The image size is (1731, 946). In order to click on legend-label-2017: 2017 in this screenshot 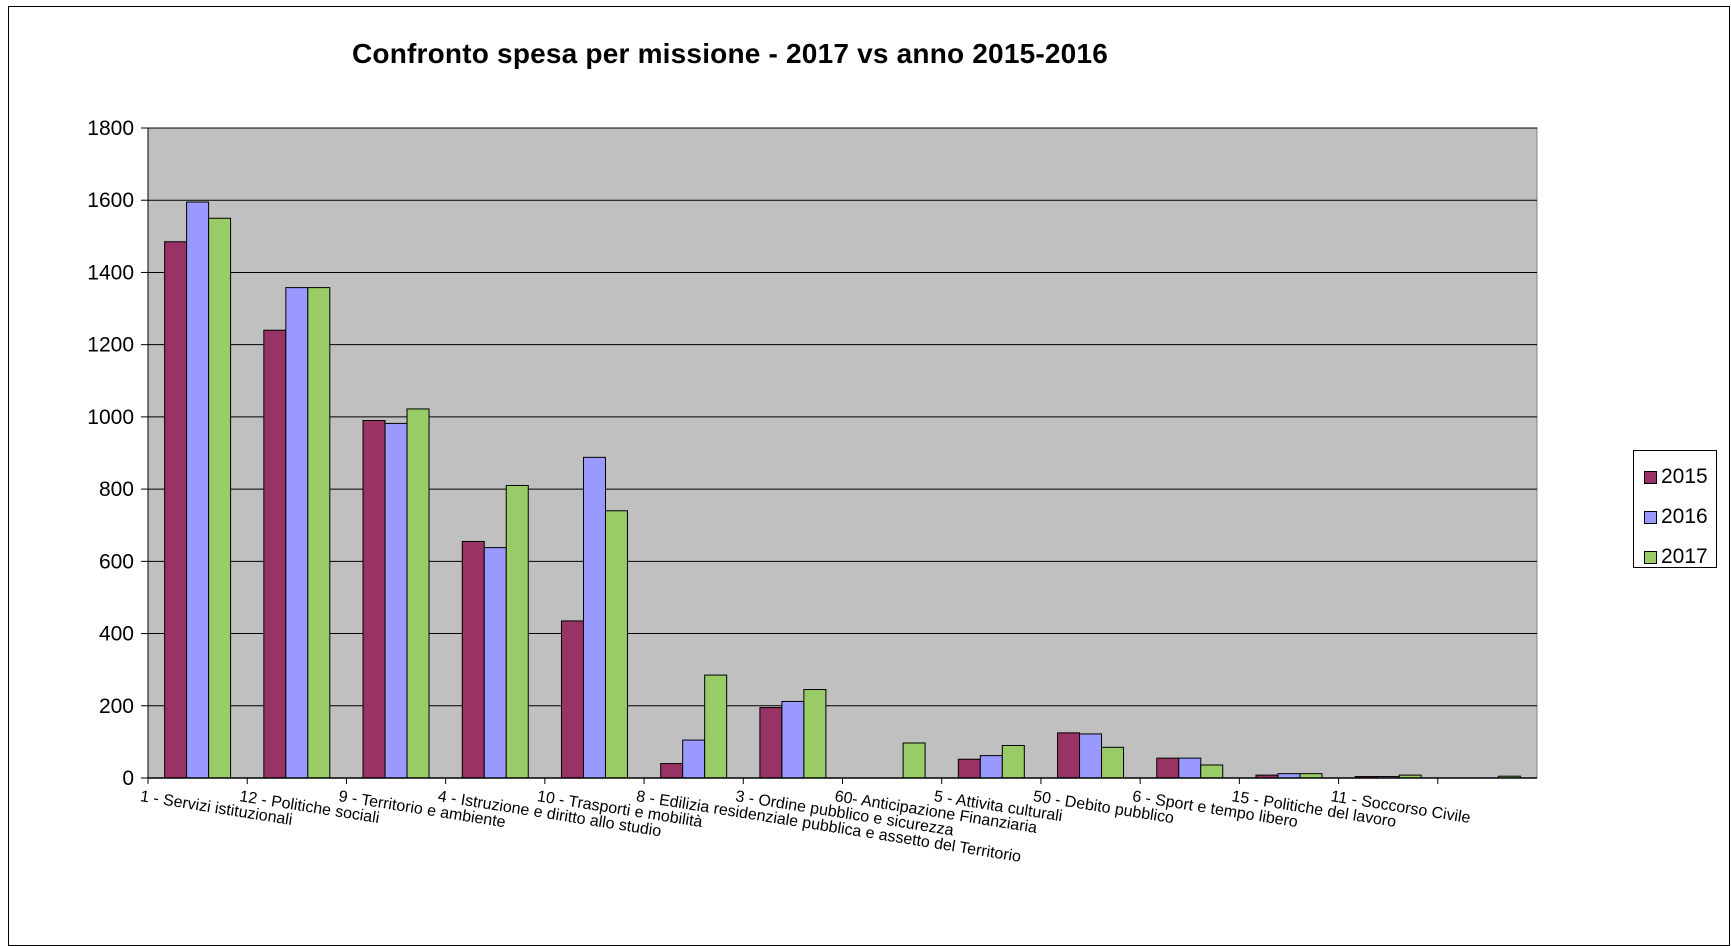, I will do `click(1684, 556)`.